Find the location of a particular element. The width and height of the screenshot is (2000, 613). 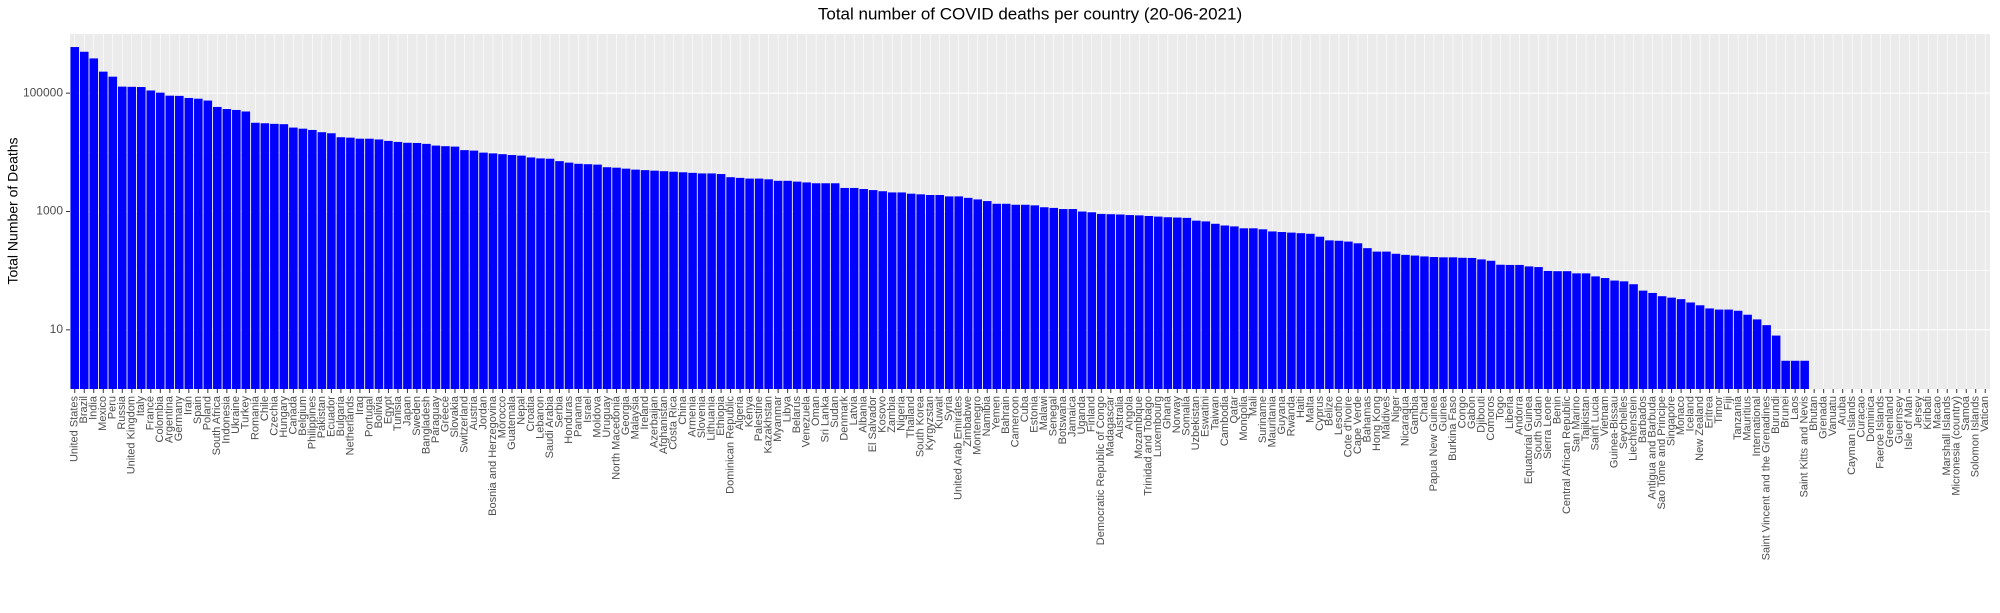

x-tick-label: Kiribati is located at coordinates (1928, 413).